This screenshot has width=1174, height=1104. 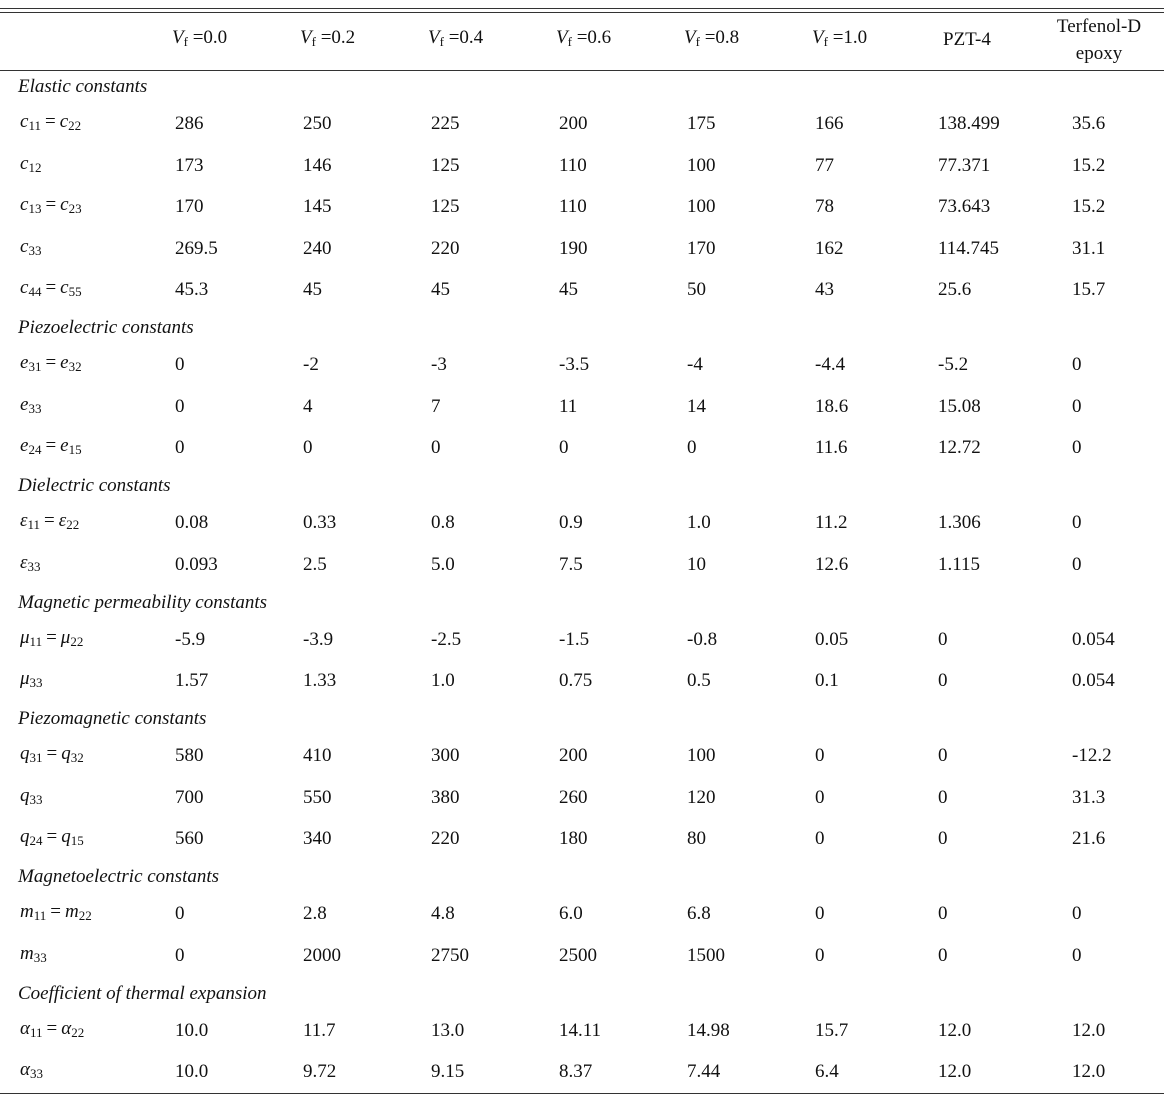 I want to click on symbol: c, so click(x=64, y=121).